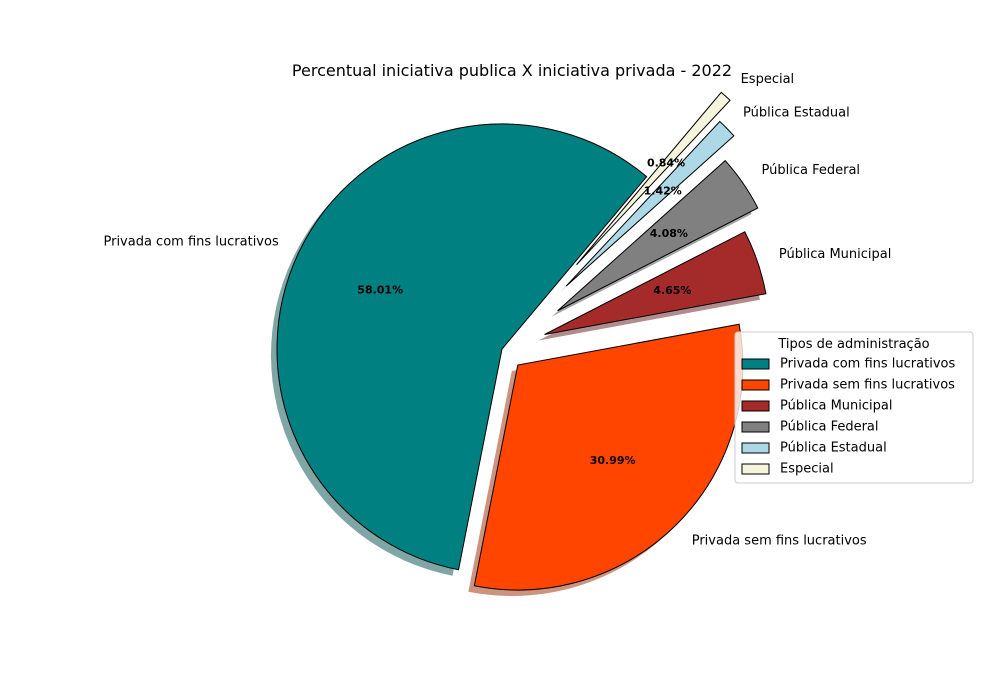 Image resolution: width=1000 pixels, height=700 pixels. I want to click on legend-frame, so click(854, 407).